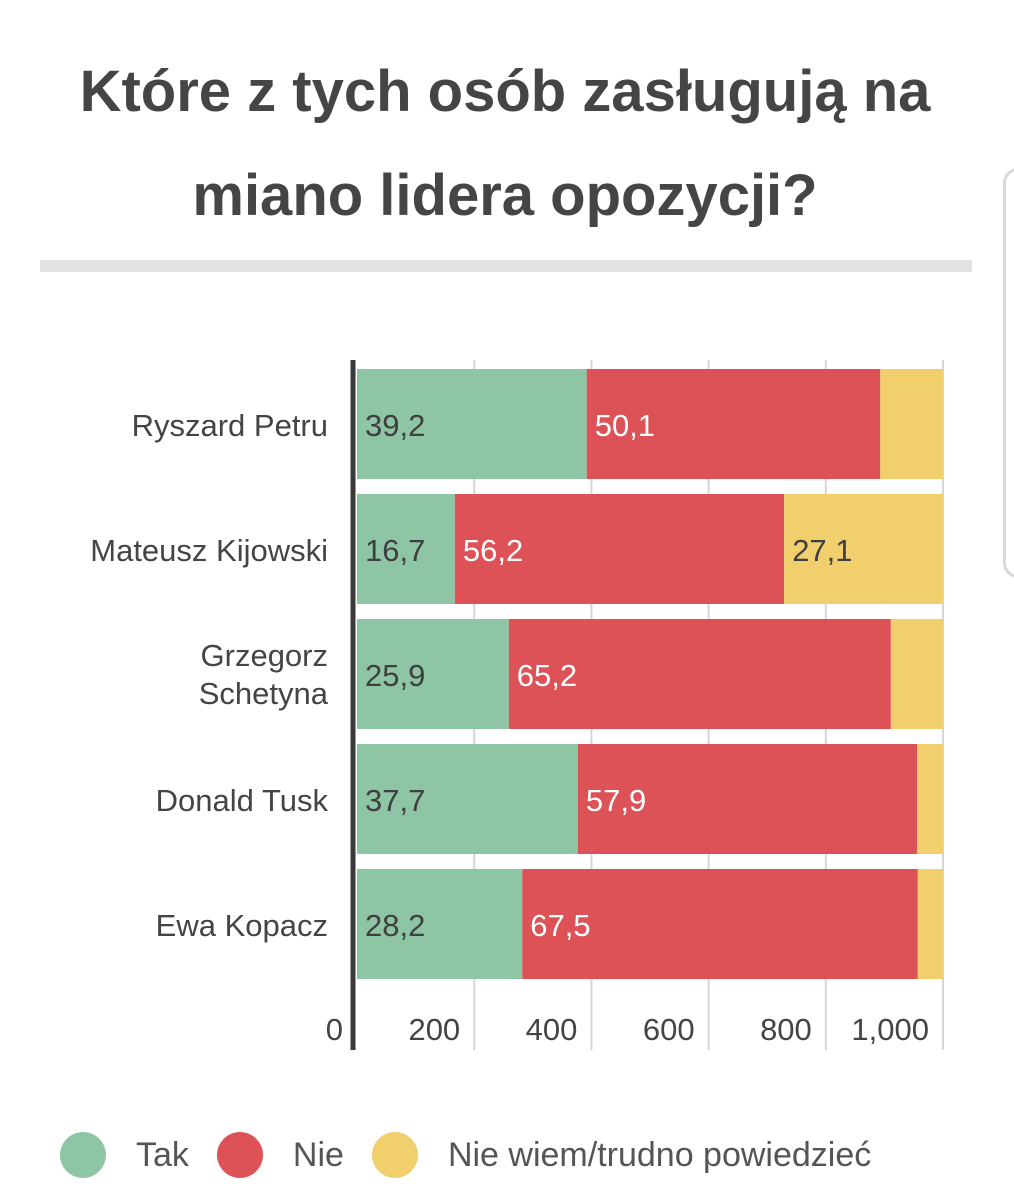 The image size is (1014, 1200). Describe the element at coordinates (318, 1154) in the screenshot. I see `legend-label-nie: Nie` at that location.